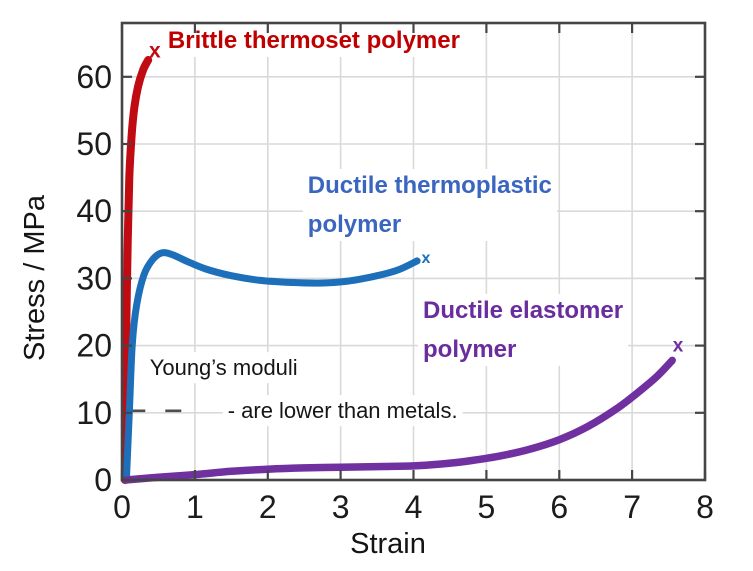 The width and height of the screenshot is (753, 571). What do you see at coordinates (122, 507) in the screenshot?
I see `x-tick-label: 0` at bounding box center [122, 507].